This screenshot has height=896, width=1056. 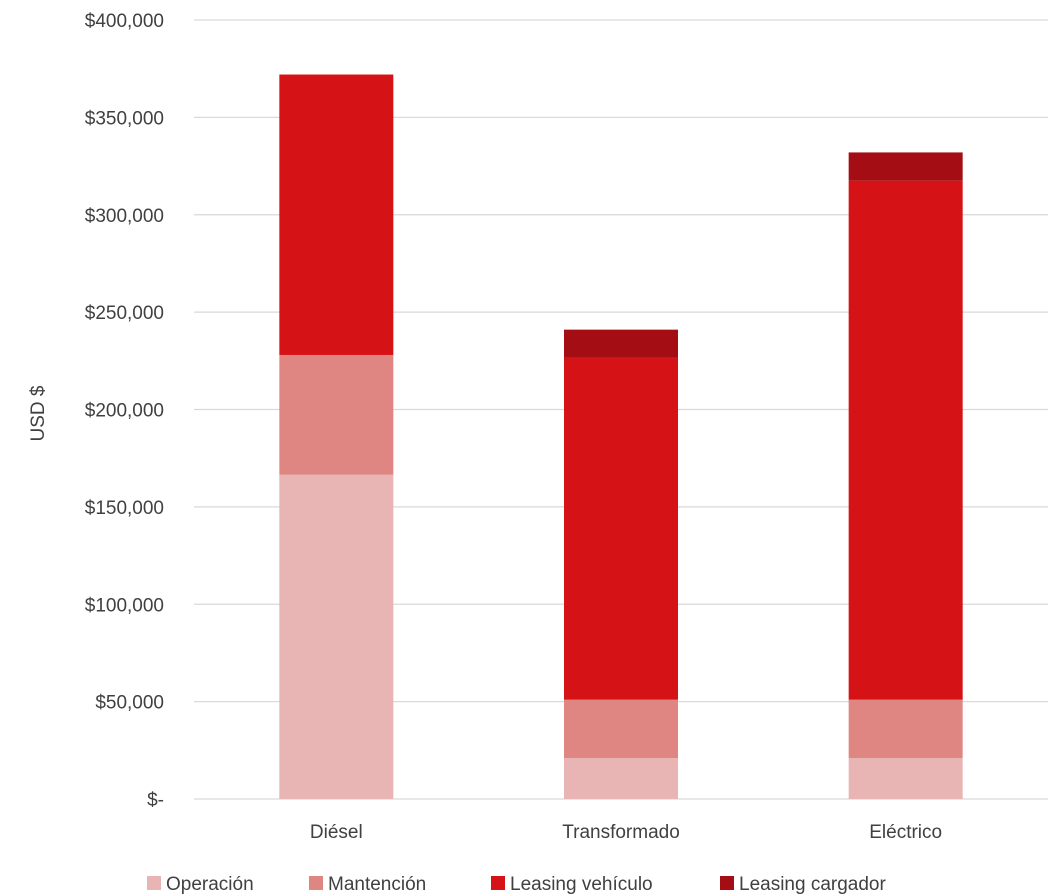 I want to click on legend-label-leasing-vehiculo: Leasing vehículo, so click(x=581, y=884).